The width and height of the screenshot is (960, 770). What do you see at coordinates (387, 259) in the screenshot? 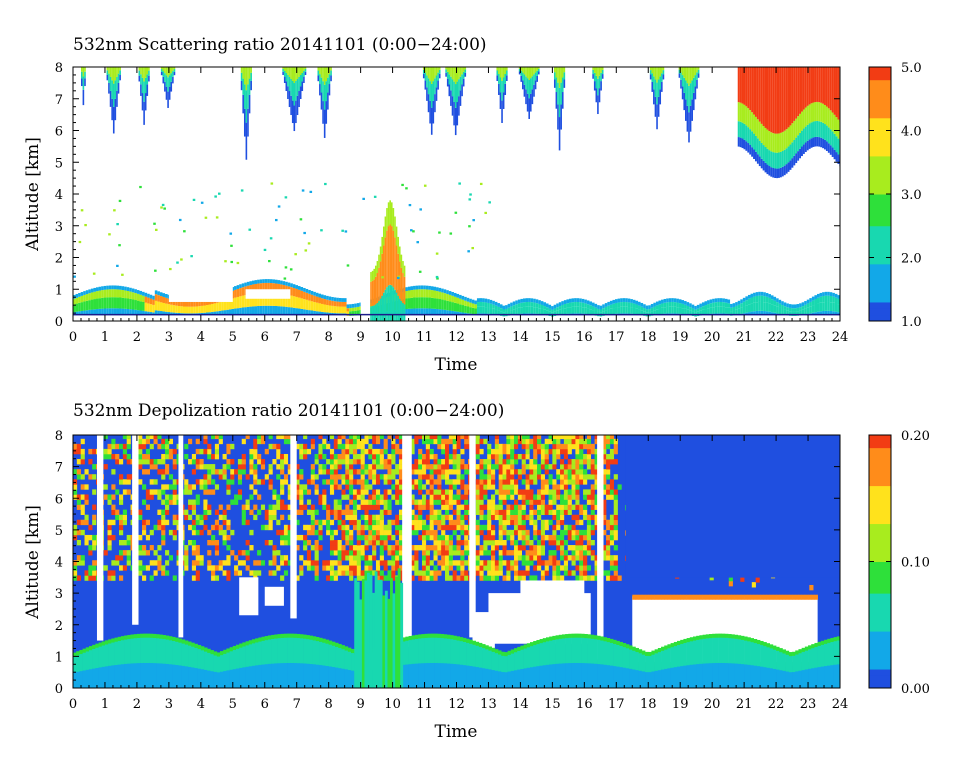
I see `cloud-cell` at bounding box center [387, 259].